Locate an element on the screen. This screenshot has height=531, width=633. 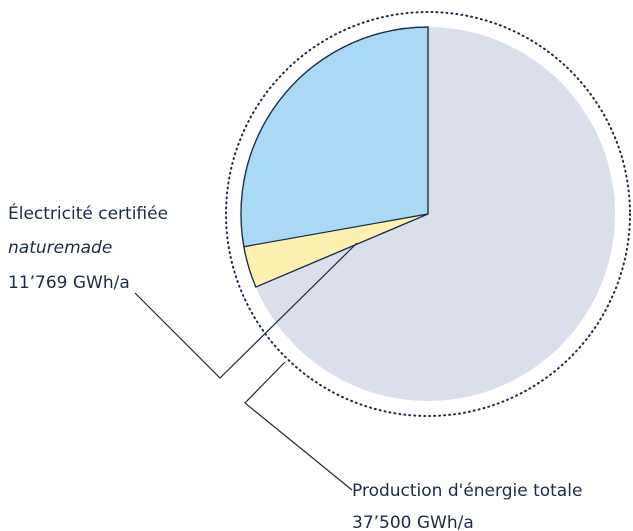
value-label: 11’769 GWh/a is located at coordinates (69, 283).